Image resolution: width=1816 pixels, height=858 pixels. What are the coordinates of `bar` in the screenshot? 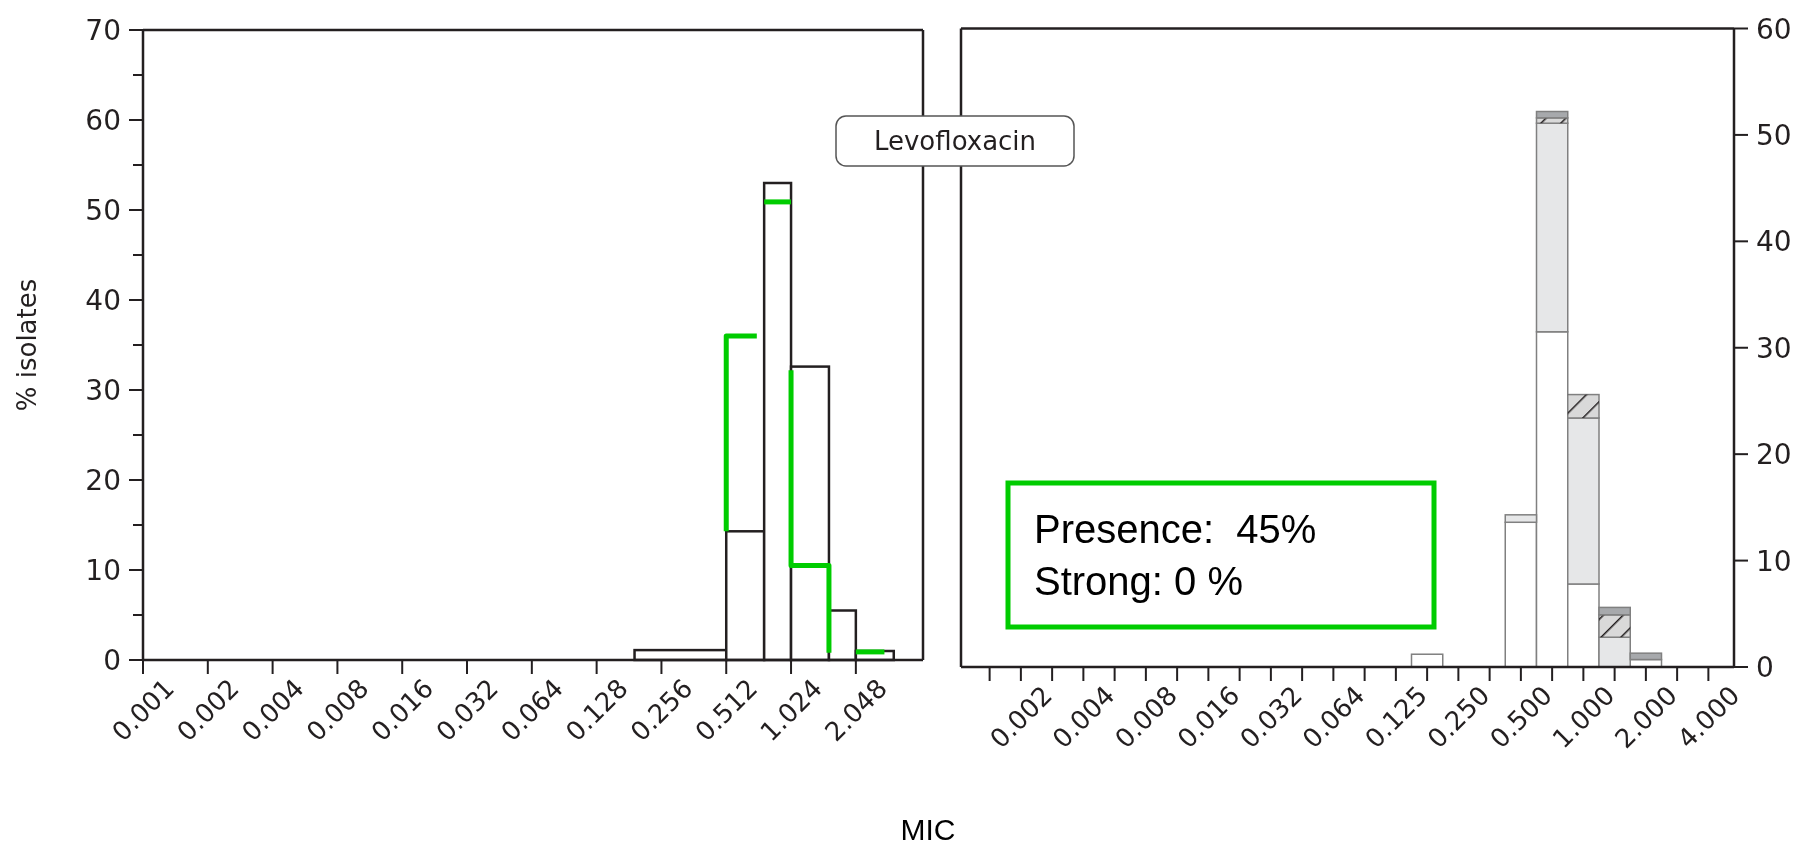 It's located at (1427, 660).